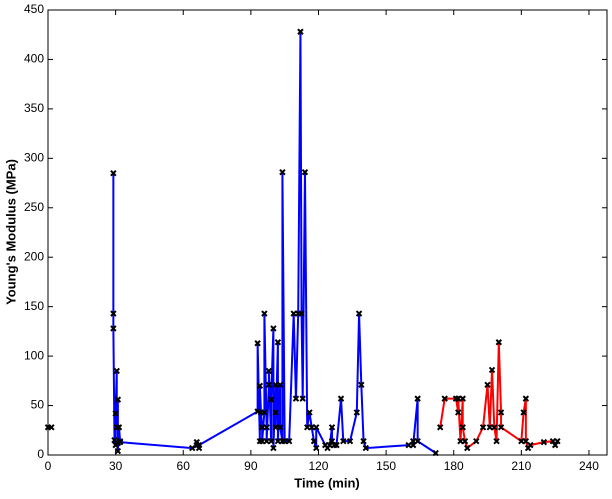 This screenshot has height=499, width=612. Describe the element at coordinates (318, 466) in the screenshot. I see `x-tick-label: 120` at that location.